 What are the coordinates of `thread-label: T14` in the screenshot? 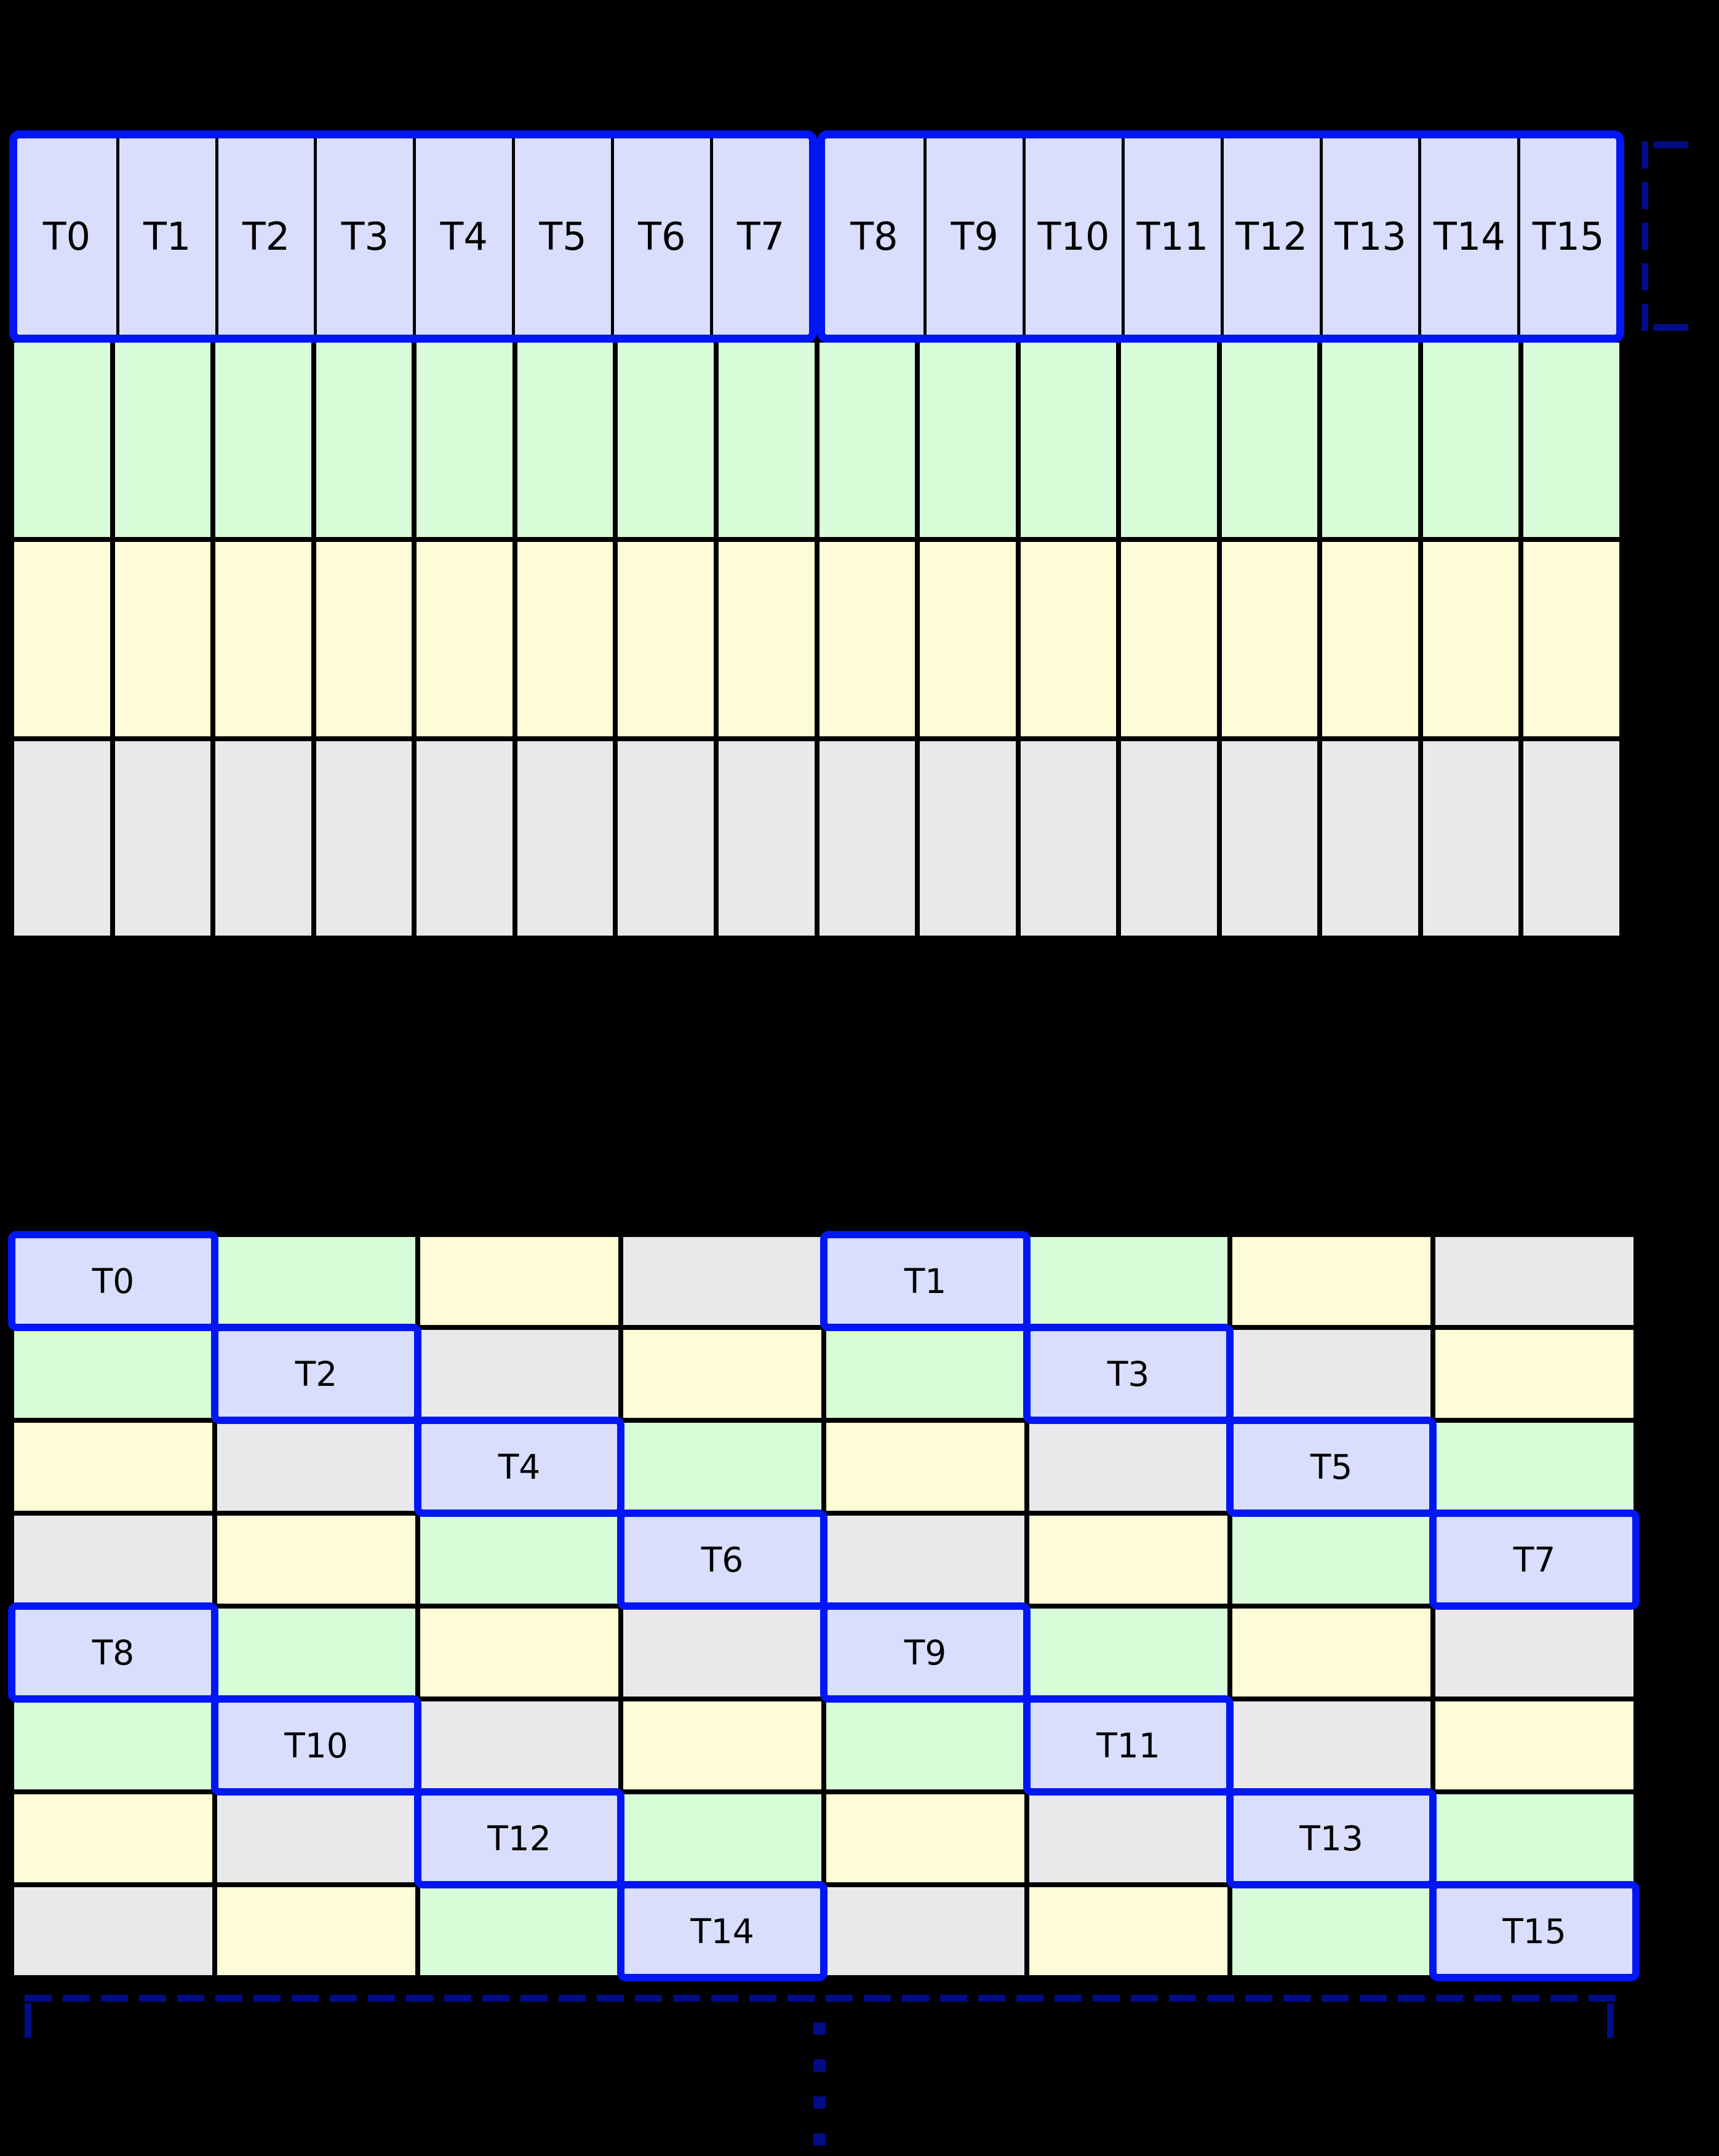 It's located at (722, 1931).